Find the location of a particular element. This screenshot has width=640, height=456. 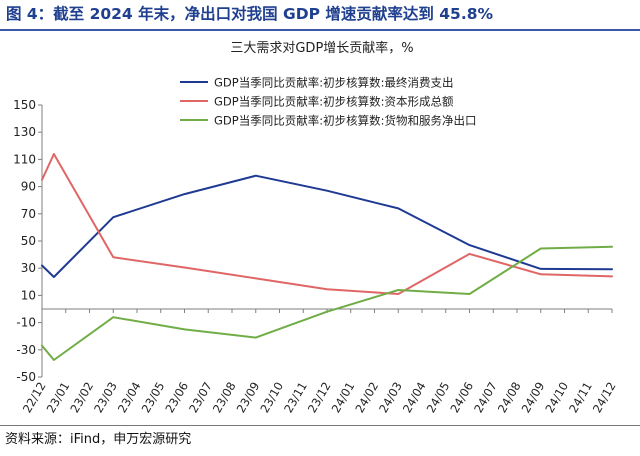

x-tick-label: 23/12 is located at coordinates (319, 398).